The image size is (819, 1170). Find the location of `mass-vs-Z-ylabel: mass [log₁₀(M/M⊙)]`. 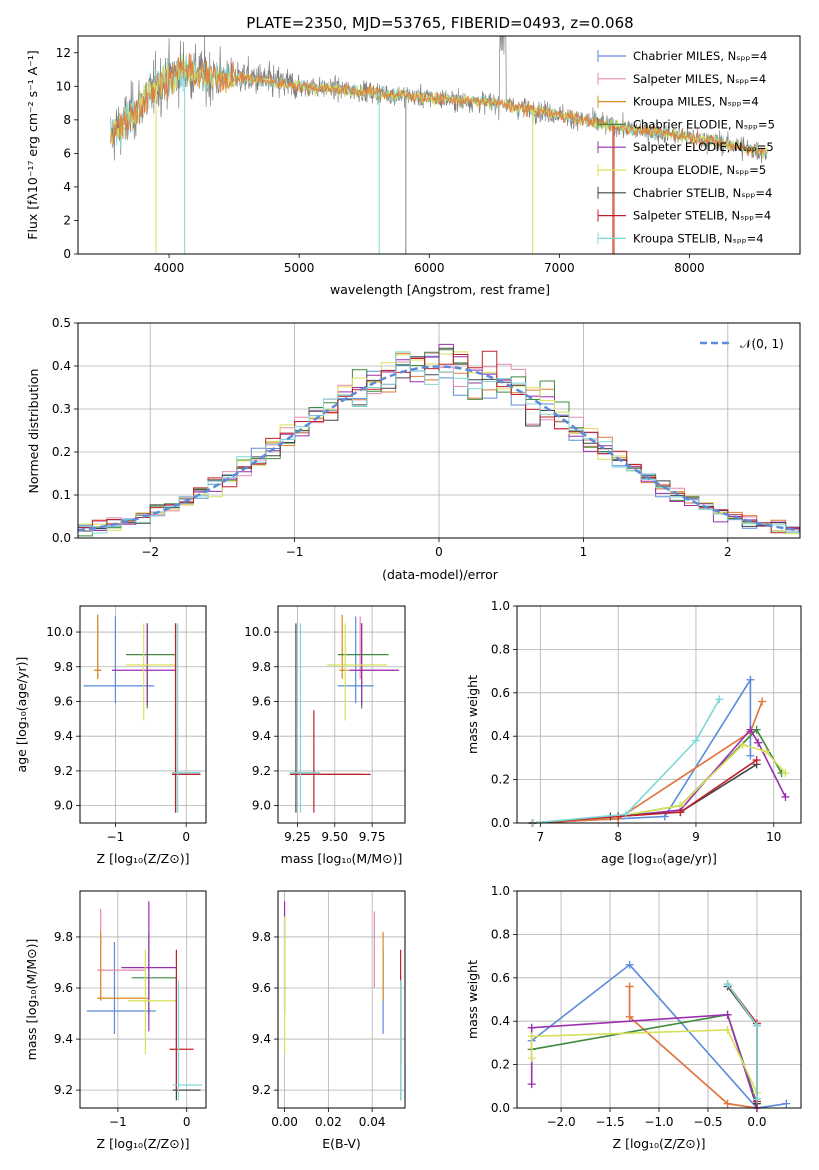

mass-vs-Z-ylabel: mass [log₁₀(M/M⊙)] is located at coordinates (31, 1000).